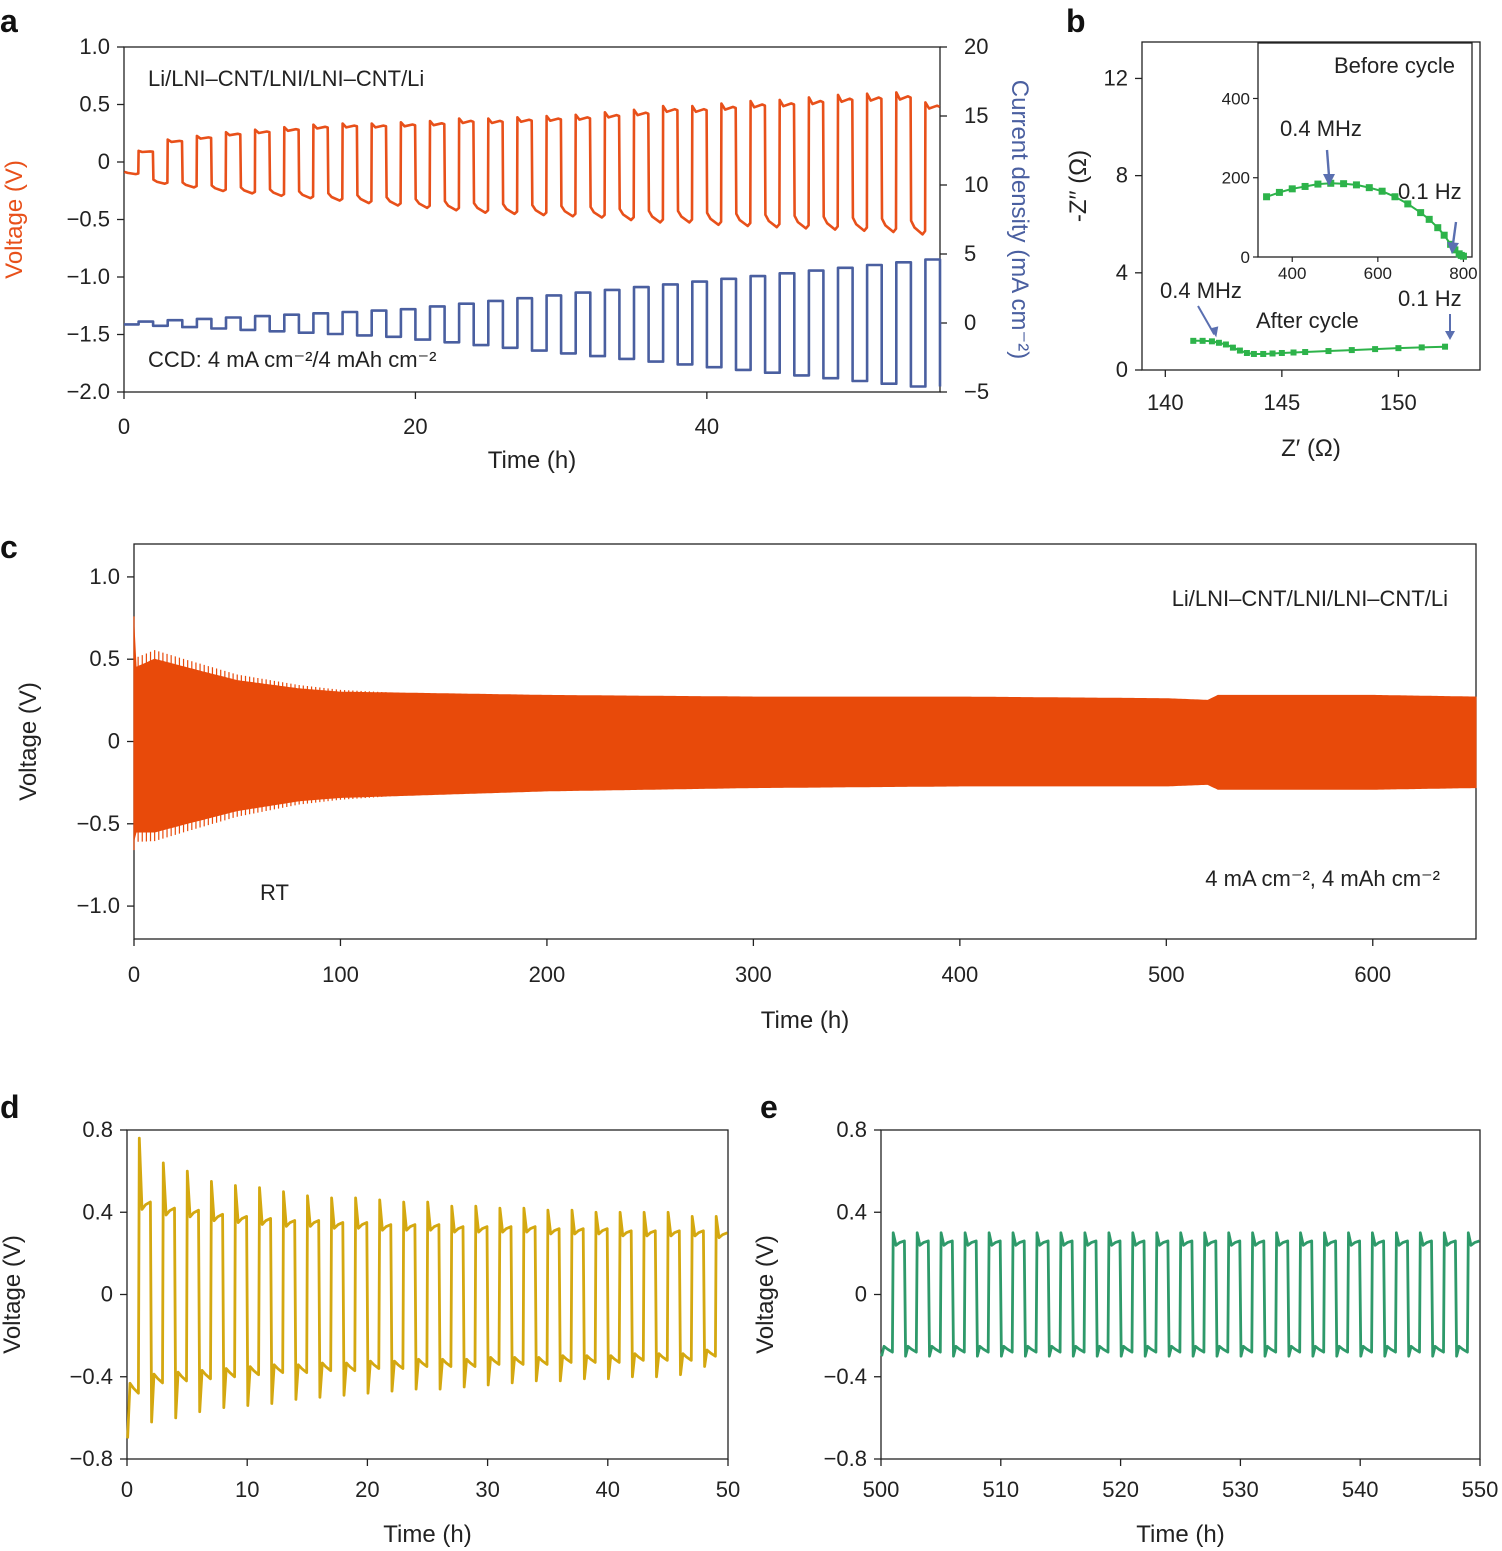 Image resolution: width=1502 pixels, height=1551 pixels. I want to click on x-axis-title-b: Z′ (Ω), so click(1311, 448).